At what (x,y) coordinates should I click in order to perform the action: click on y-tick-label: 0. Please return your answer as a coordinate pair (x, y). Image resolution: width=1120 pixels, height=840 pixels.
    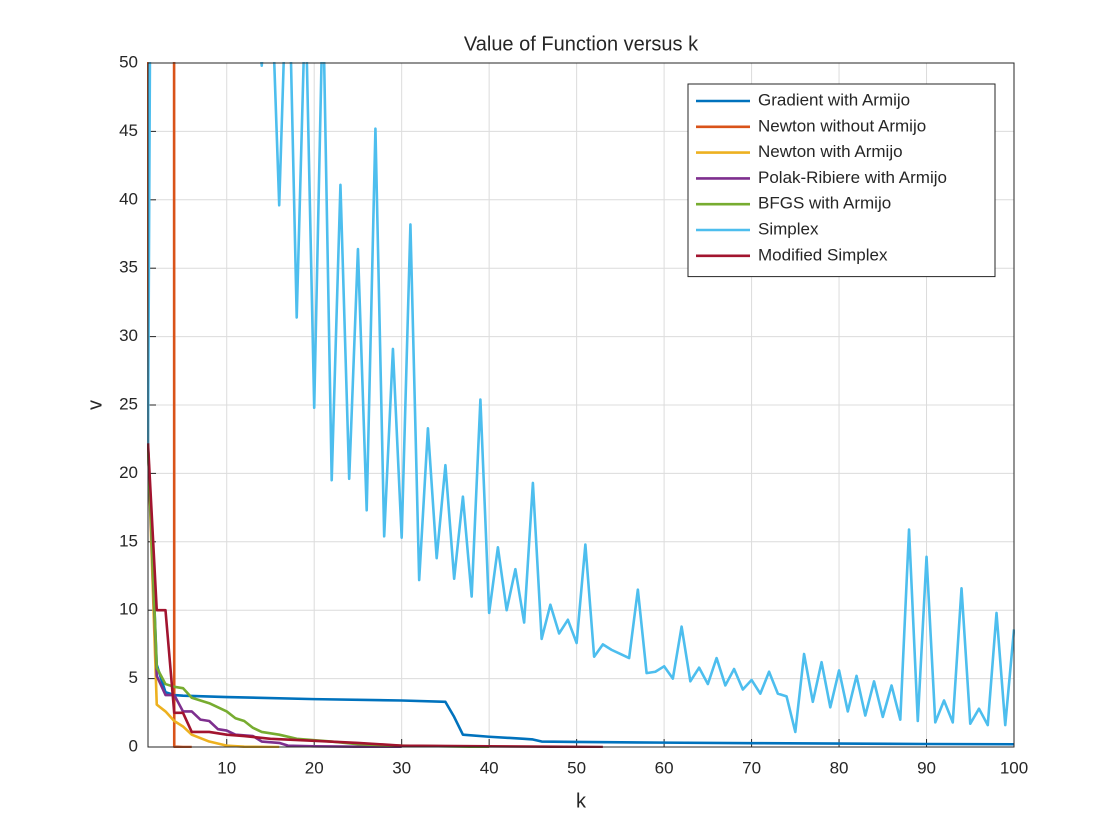
    Looking at the image, I should click on (133, 745).